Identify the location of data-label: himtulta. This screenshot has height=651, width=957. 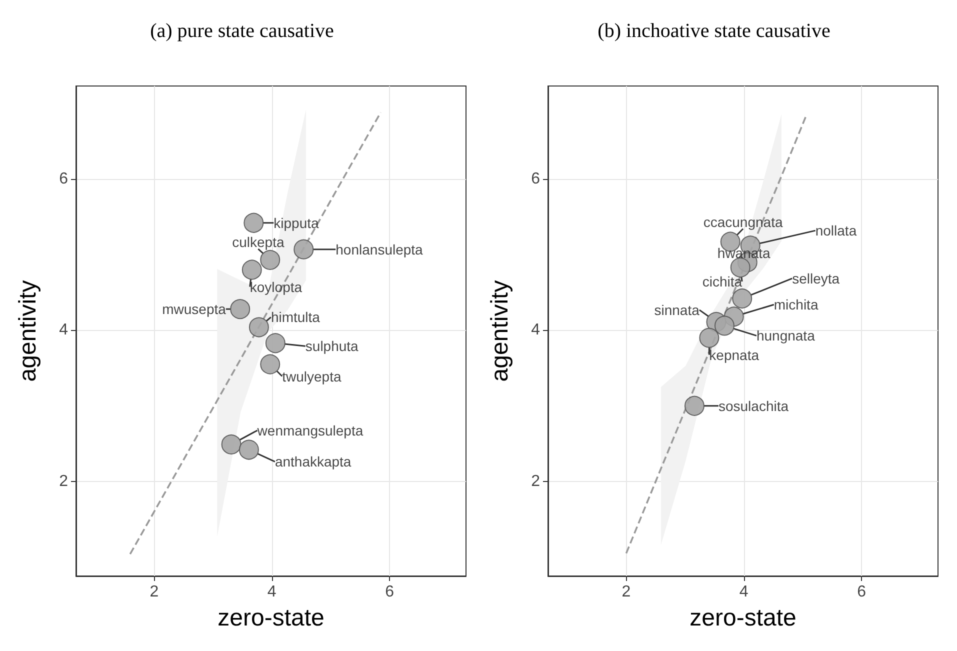
(295, 317).